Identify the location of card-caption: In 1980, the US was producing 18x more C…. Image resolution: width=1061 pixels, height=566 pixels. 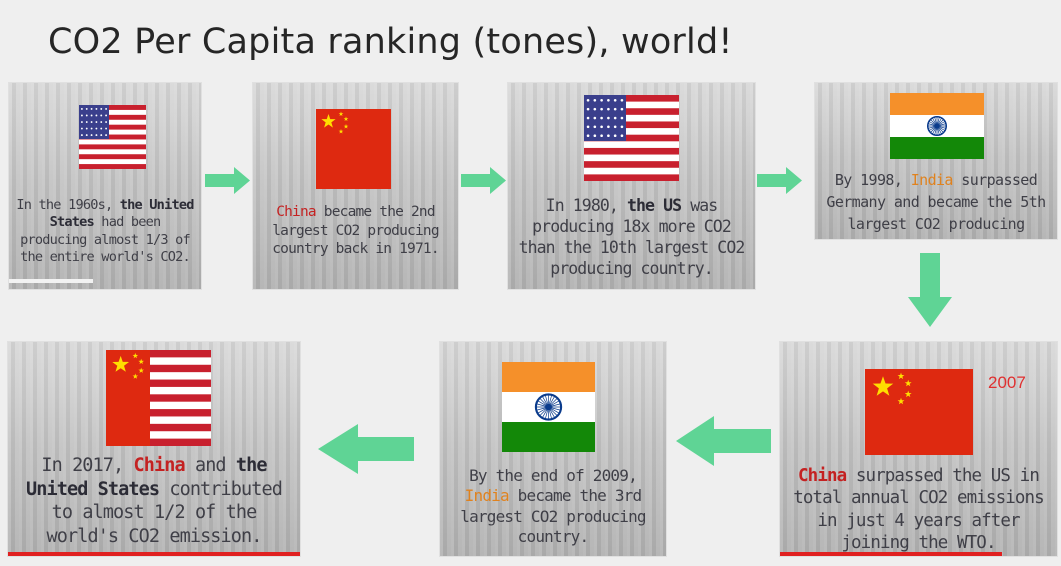
(632, 237).